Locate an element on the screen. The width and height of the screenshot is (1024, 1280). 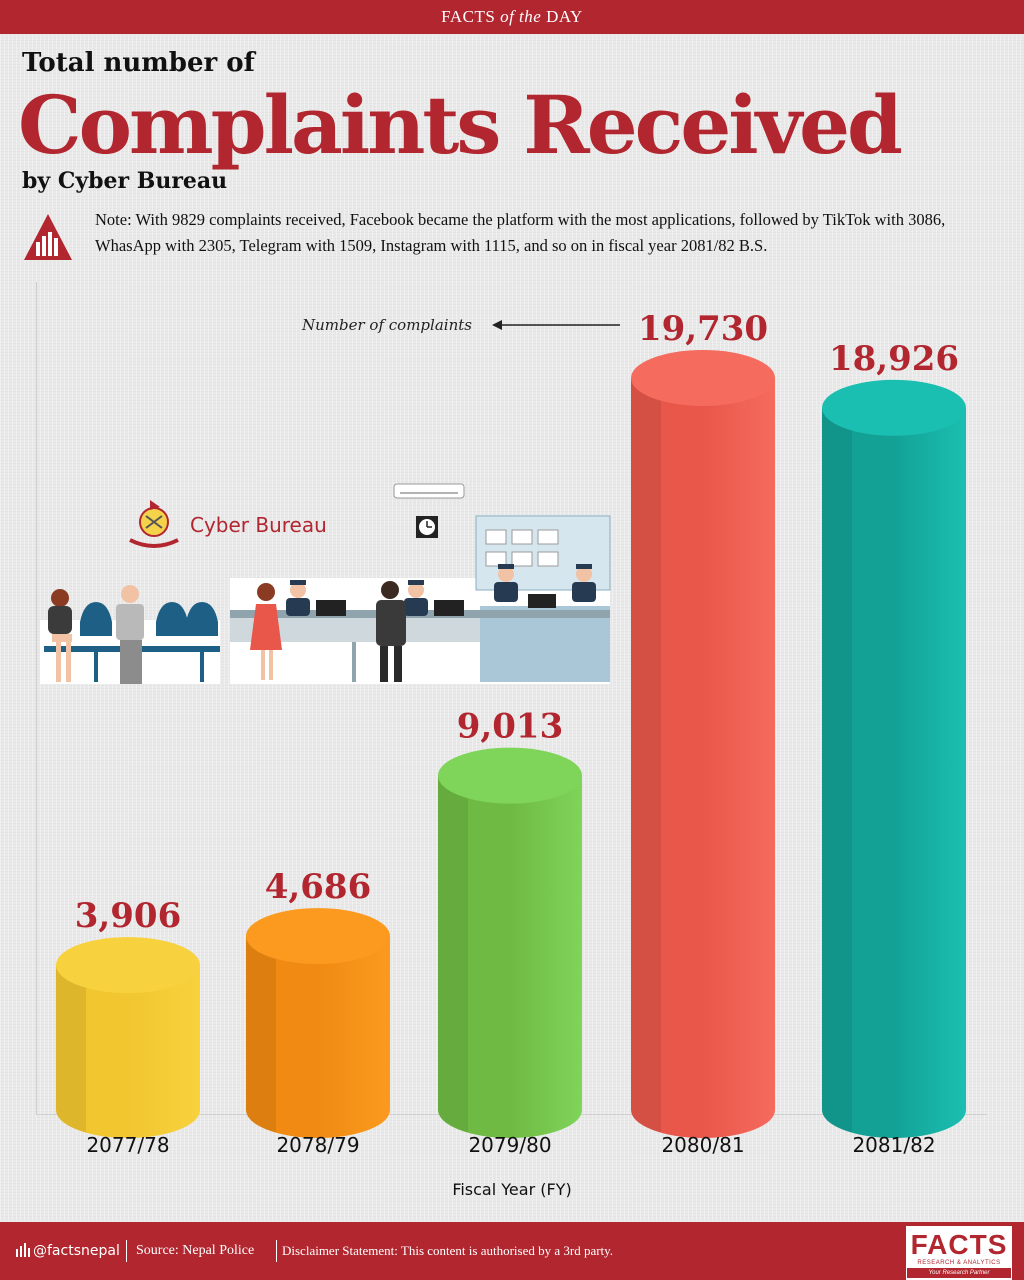
bar-value-label: 3,906 is located at coordinates (128, 916).